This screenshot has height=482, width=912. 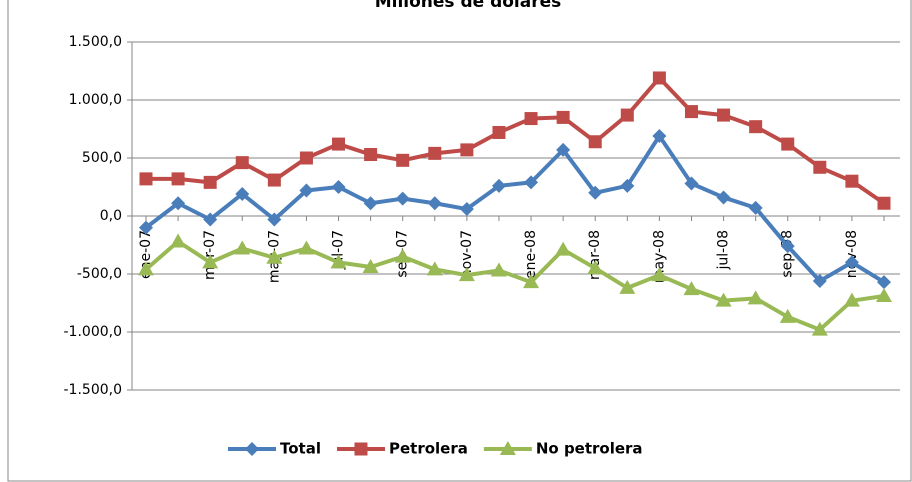 What do you see at coordinates (428, 449) in the screenshot?
I see `legend-label: Petrolera` at bounding box center [428, 449].